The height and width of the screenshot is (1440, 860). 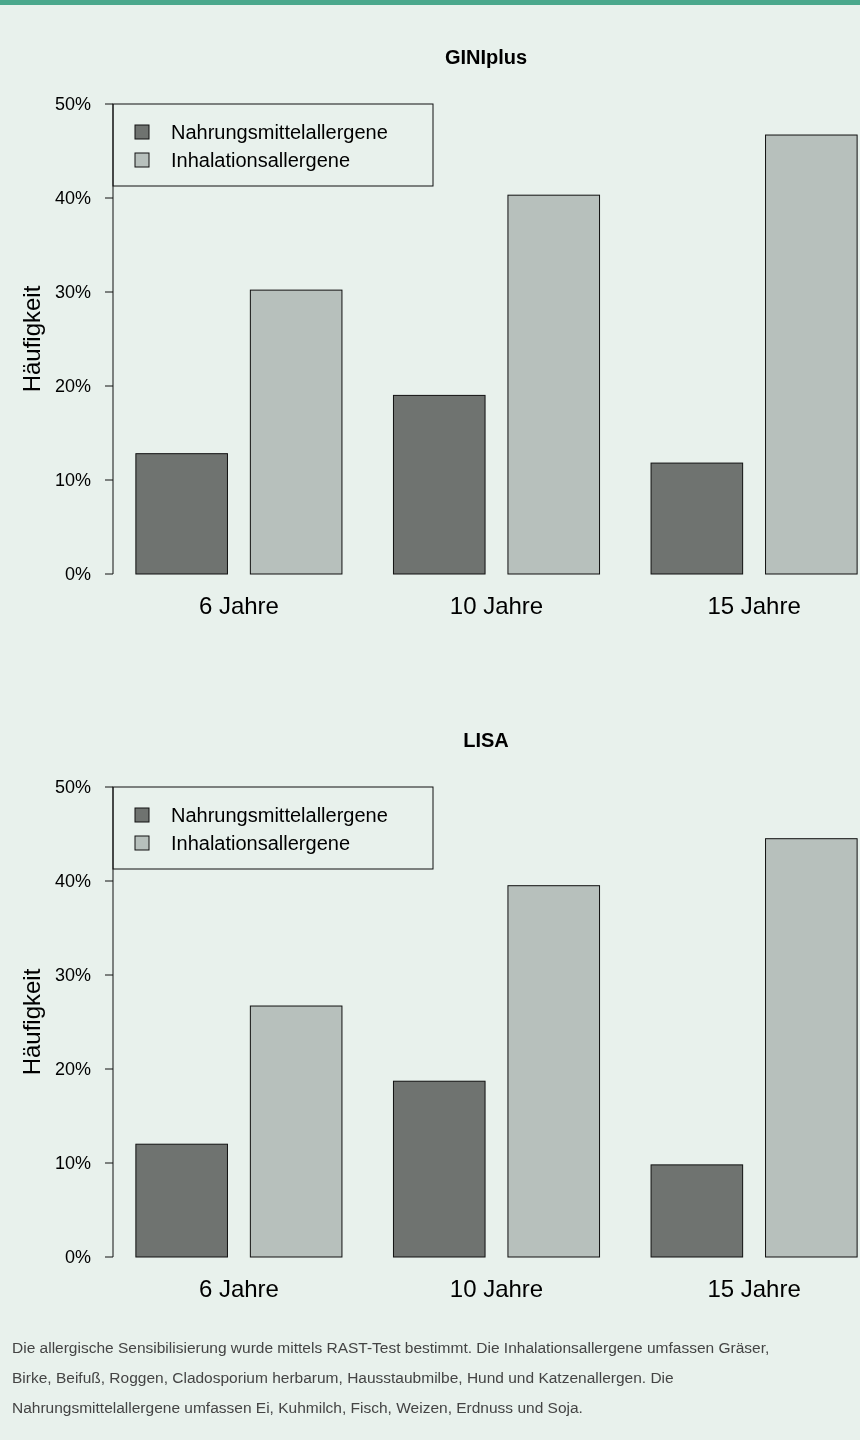 What do you see at coordinates (486, 740) in the screenshot?
I see `chart-title: LISA` at bounding box center [486, 740].